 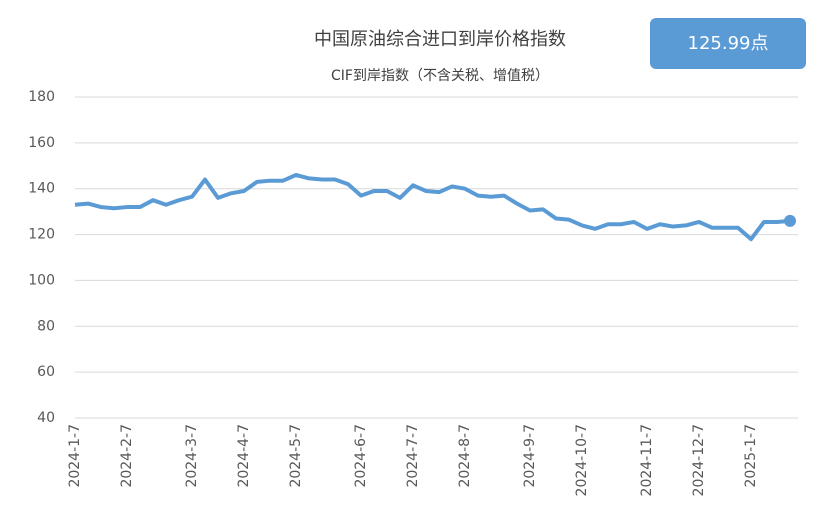 What do you see at coordinates (413, 456) in the screenshot?
I see `x-tick-label: 2024-7-7` at bounding box center [413, 456].